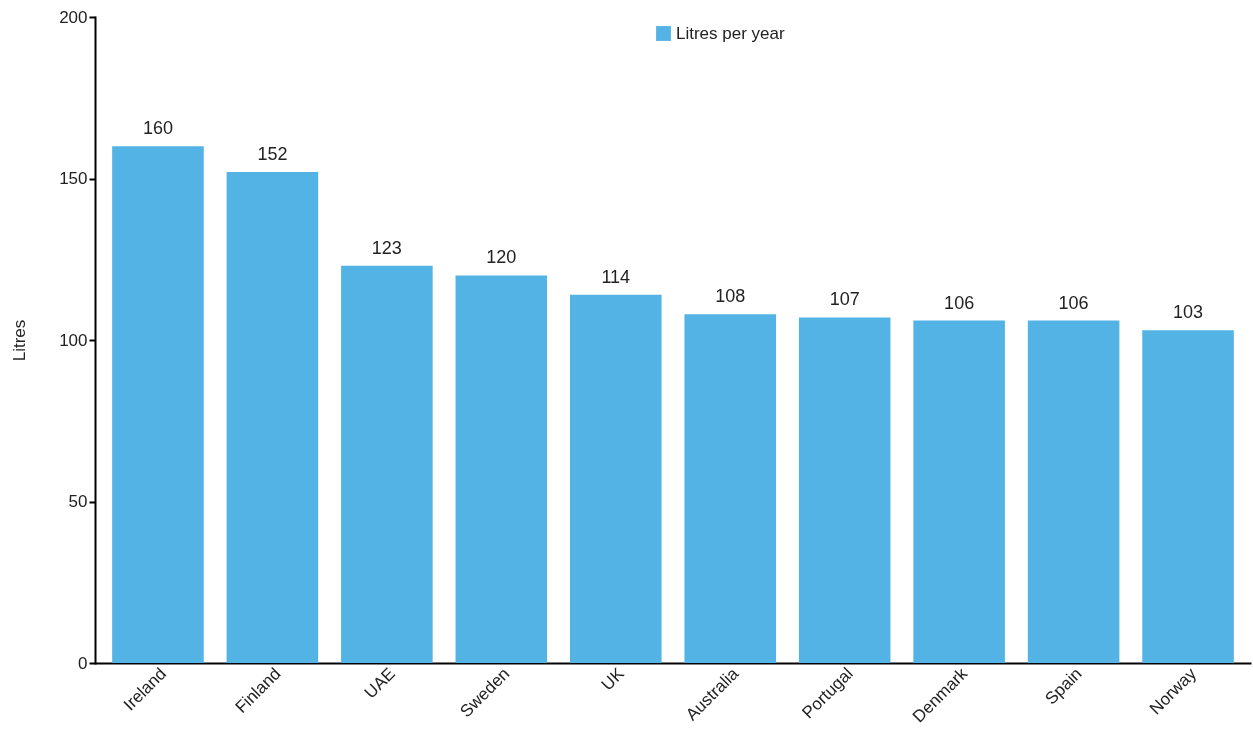 The image size is (1253, 730). What do you see at coordinates (20, 340) in the screenshot?
I see `y-axis-title: Litres` at bounding box center [20, 340].